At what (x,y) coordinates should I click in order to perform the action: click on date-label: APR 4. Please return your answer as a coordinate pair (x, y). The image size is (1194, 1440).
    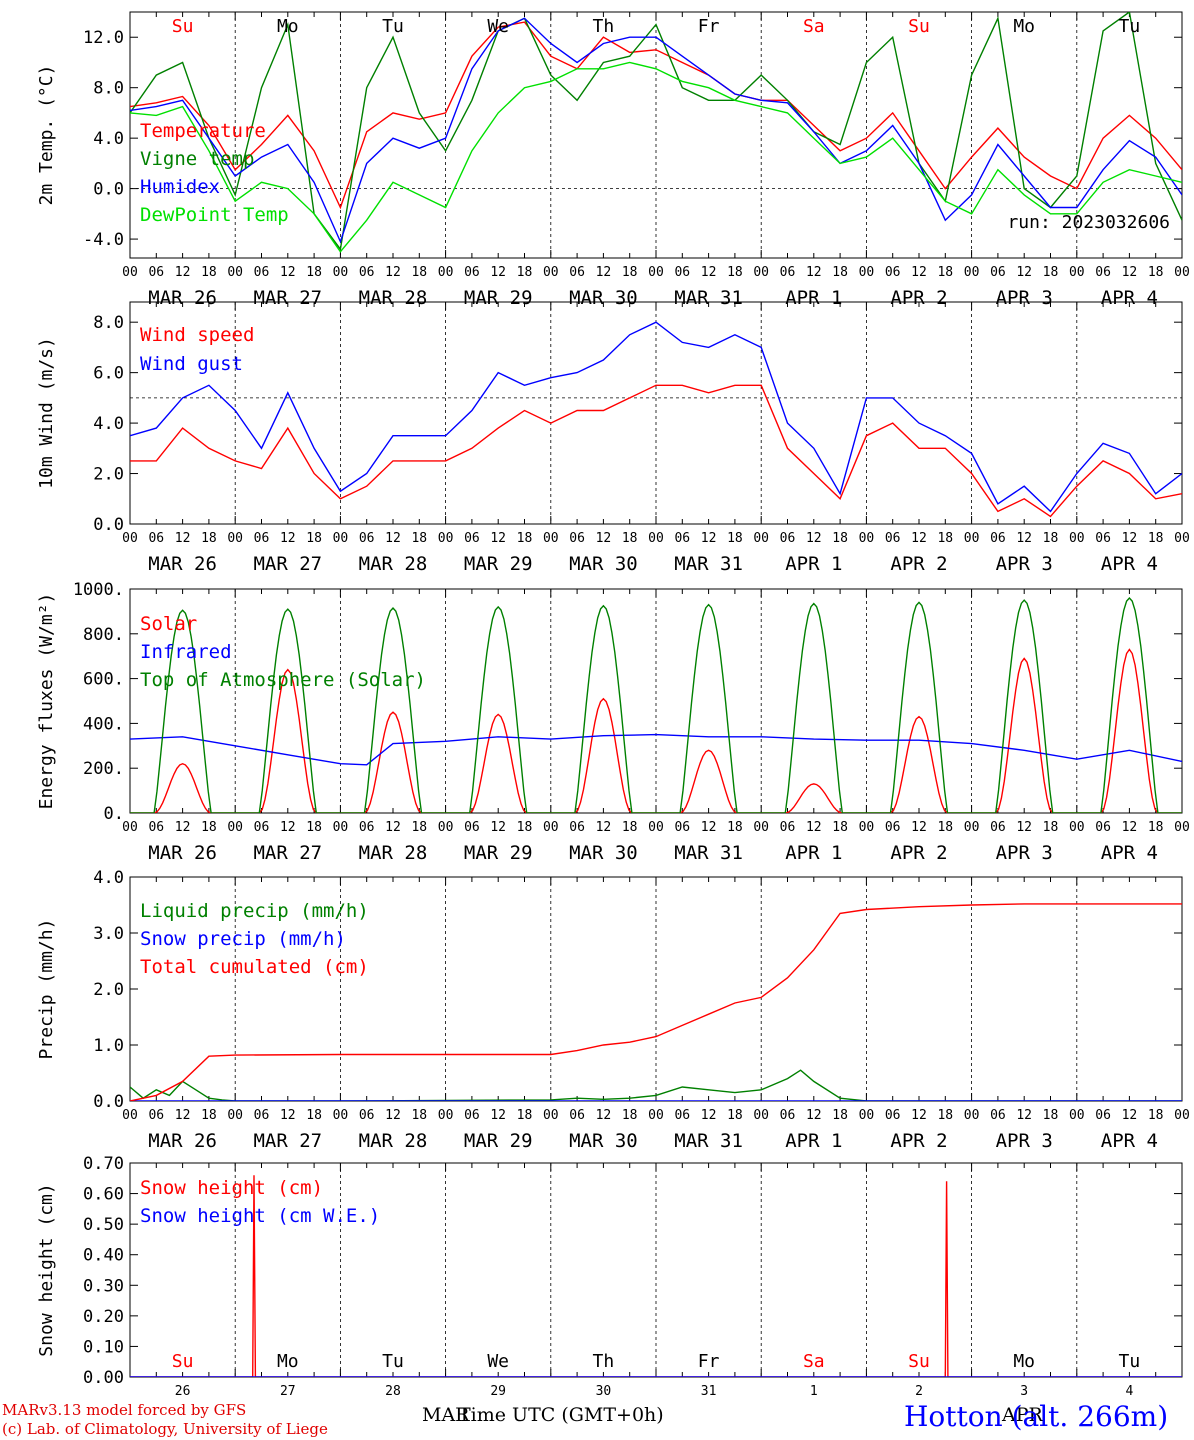
    Looking at the image, I should click on (1129, 298).